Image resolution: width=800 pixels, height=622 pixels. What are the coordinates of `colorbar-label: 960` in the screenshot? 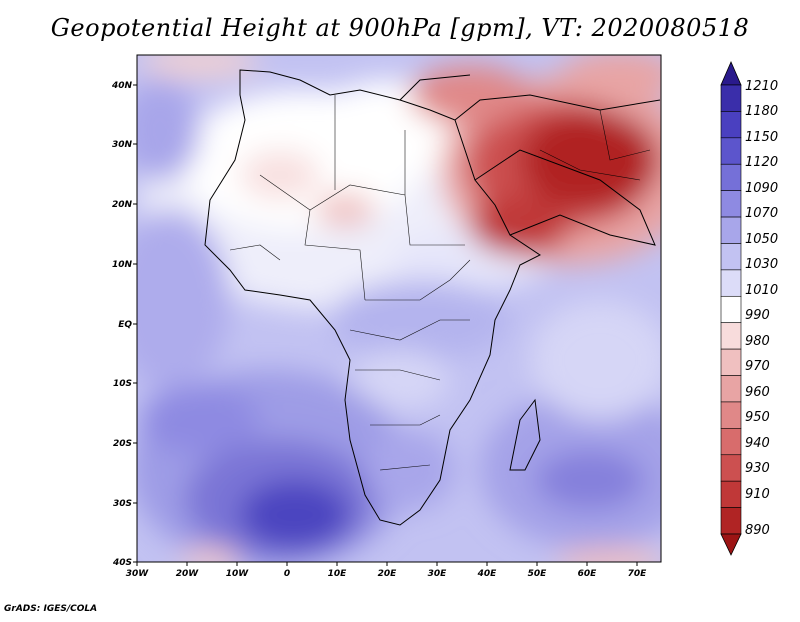 It's located at (757, 392).